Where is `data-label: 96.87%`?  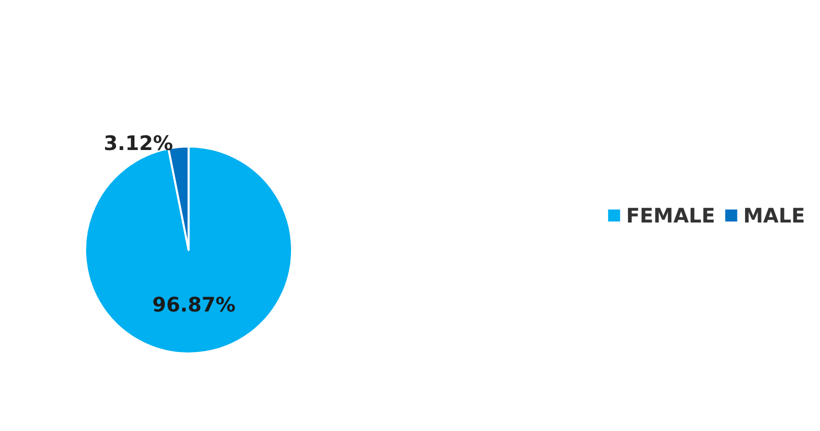 data-label: 96.87% is located at coordinates (194, 304).